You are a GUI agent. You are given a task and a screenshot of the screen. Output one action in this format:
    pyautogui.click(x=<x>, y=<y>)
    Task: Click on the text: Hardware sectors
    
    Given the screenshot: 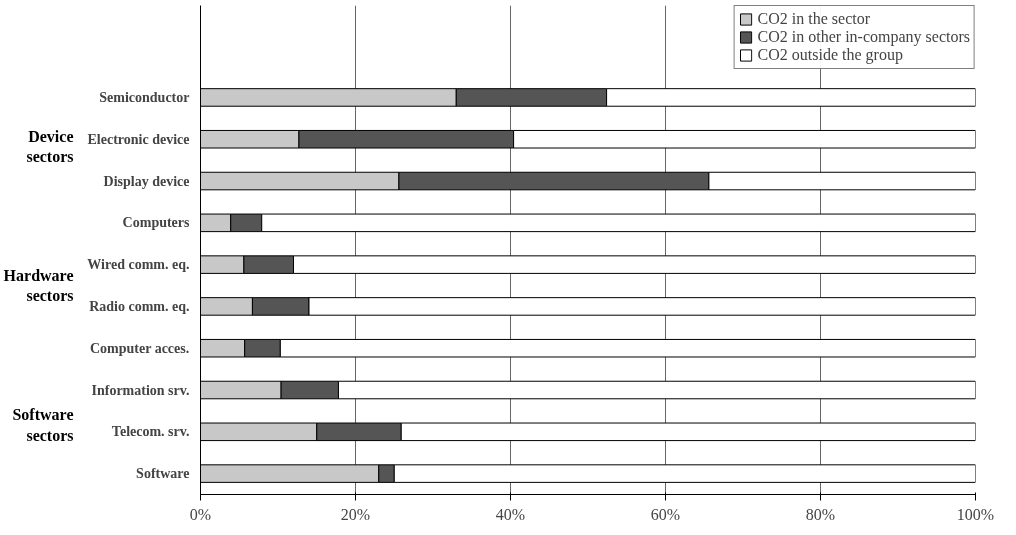 What is the action you would take?
    pyautogui.click(x=38, y=285)
    